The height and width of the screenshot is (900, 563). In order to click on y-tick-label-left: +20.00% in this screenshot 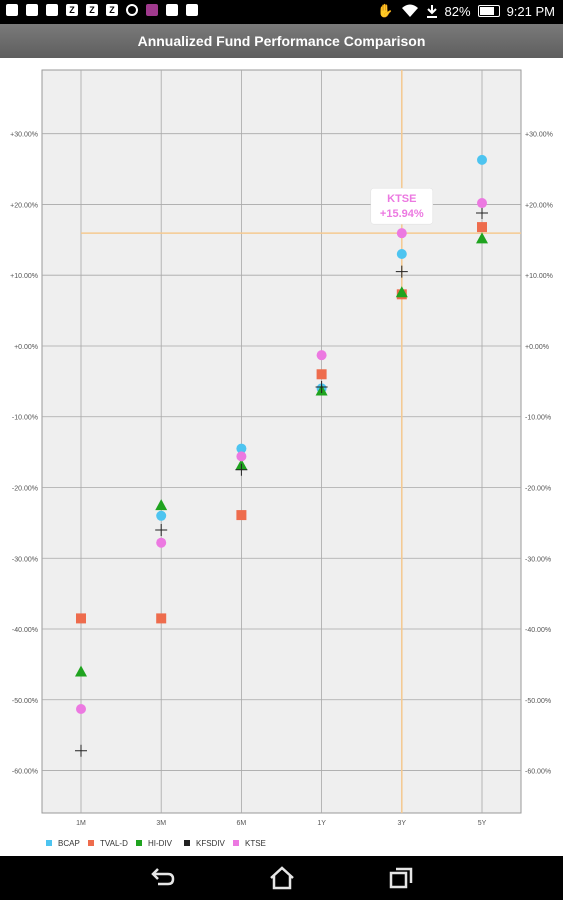, I will do `click(24, 205)`.